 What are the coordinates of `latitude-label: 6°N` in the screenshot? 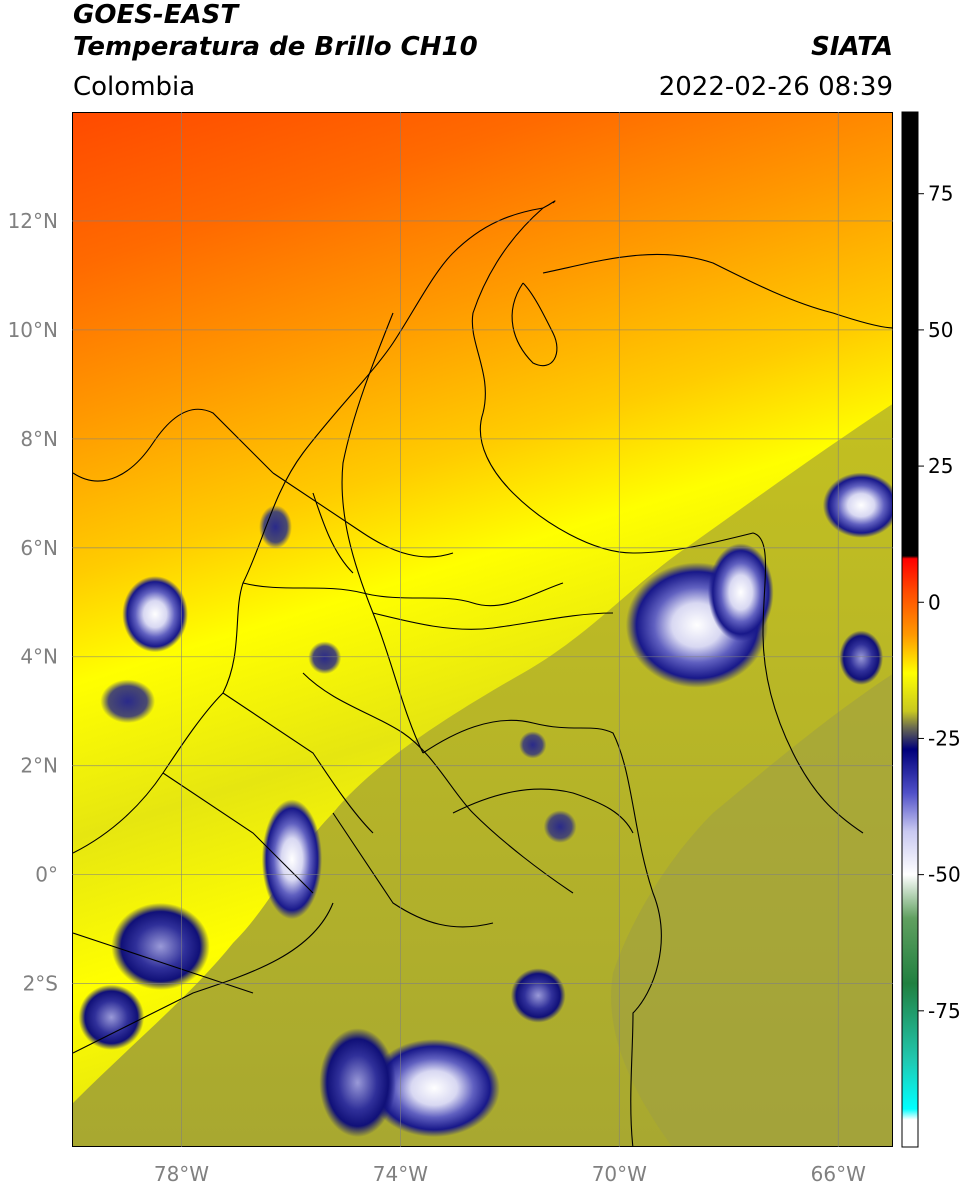 It's located at (39, 548).